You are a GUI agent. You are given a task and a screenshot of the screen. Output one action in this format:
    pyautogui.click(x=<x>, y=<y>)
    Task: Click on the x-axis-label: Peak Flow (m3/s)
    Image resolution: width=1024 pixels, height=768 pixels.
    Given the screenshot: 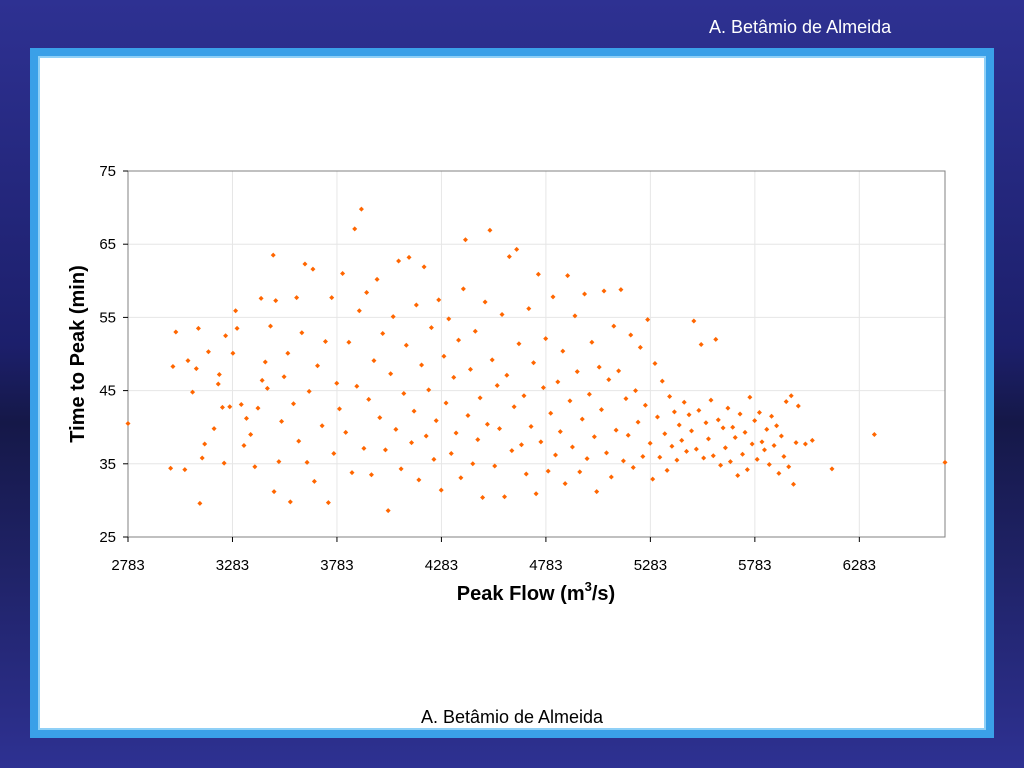 What is the action you would take?
    pyautogui.click(x=536, y=592)
    